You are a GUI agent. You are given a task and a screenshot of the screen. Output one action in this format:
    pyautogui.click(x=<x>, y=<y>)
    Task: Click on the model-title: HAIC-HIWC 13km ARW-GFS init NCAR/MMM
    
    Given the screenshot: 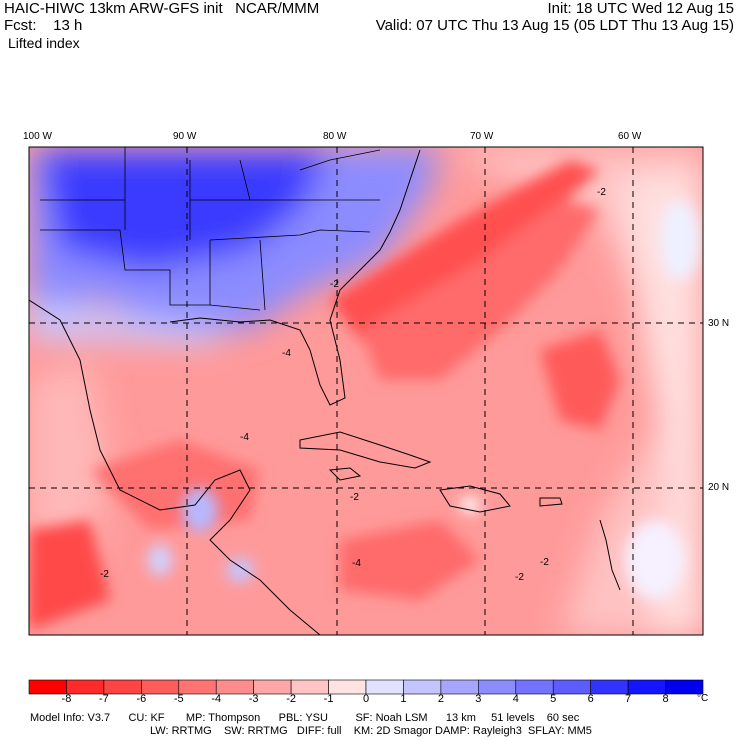 What is the action you would take?
    pyautogui.click(x=162, y=8)
    